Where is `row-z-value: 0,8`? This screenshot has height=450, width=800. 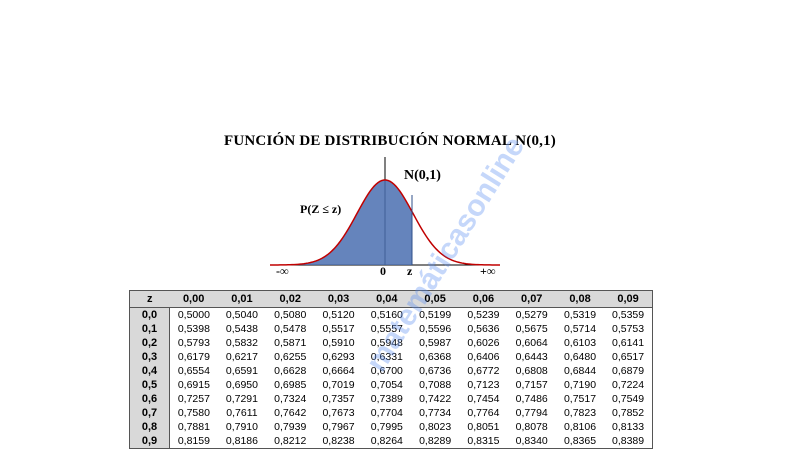
row-z-value: 0,8 is located at coordinates (149, 427).